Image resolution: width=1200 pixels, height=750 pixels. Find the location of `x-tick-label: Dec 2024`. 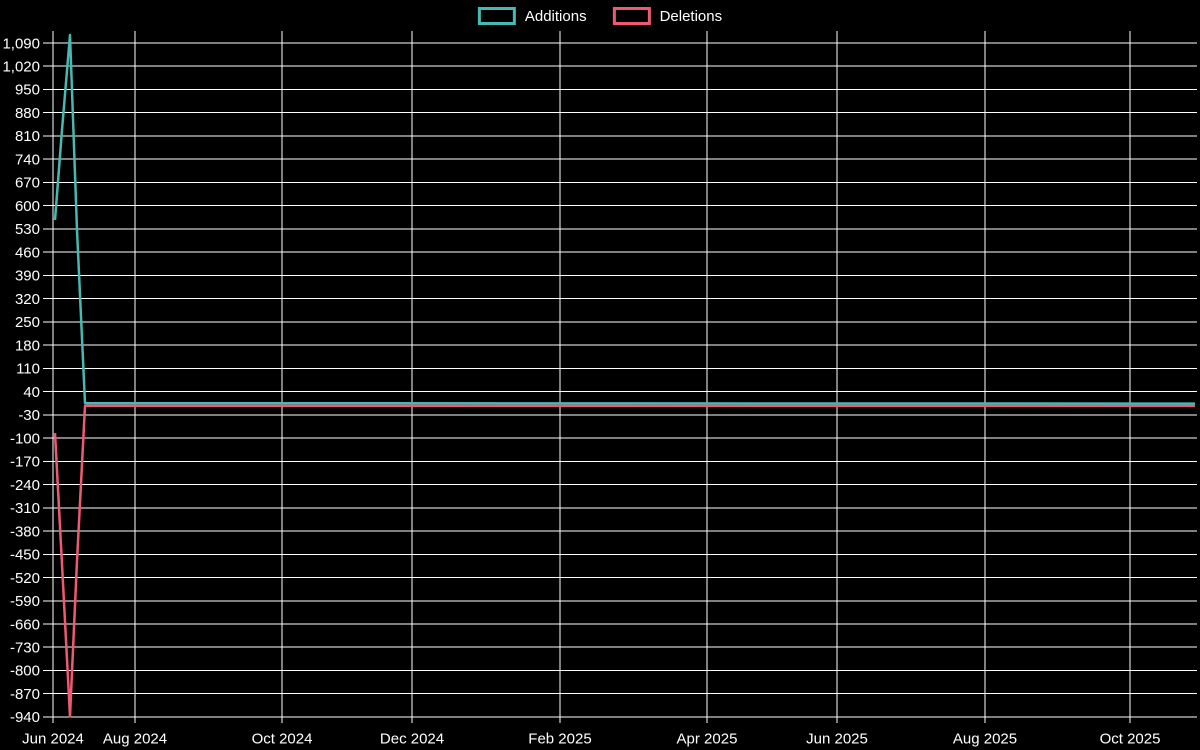

x-tick-label: Dec 2024 is located at coordinates (412, 738).